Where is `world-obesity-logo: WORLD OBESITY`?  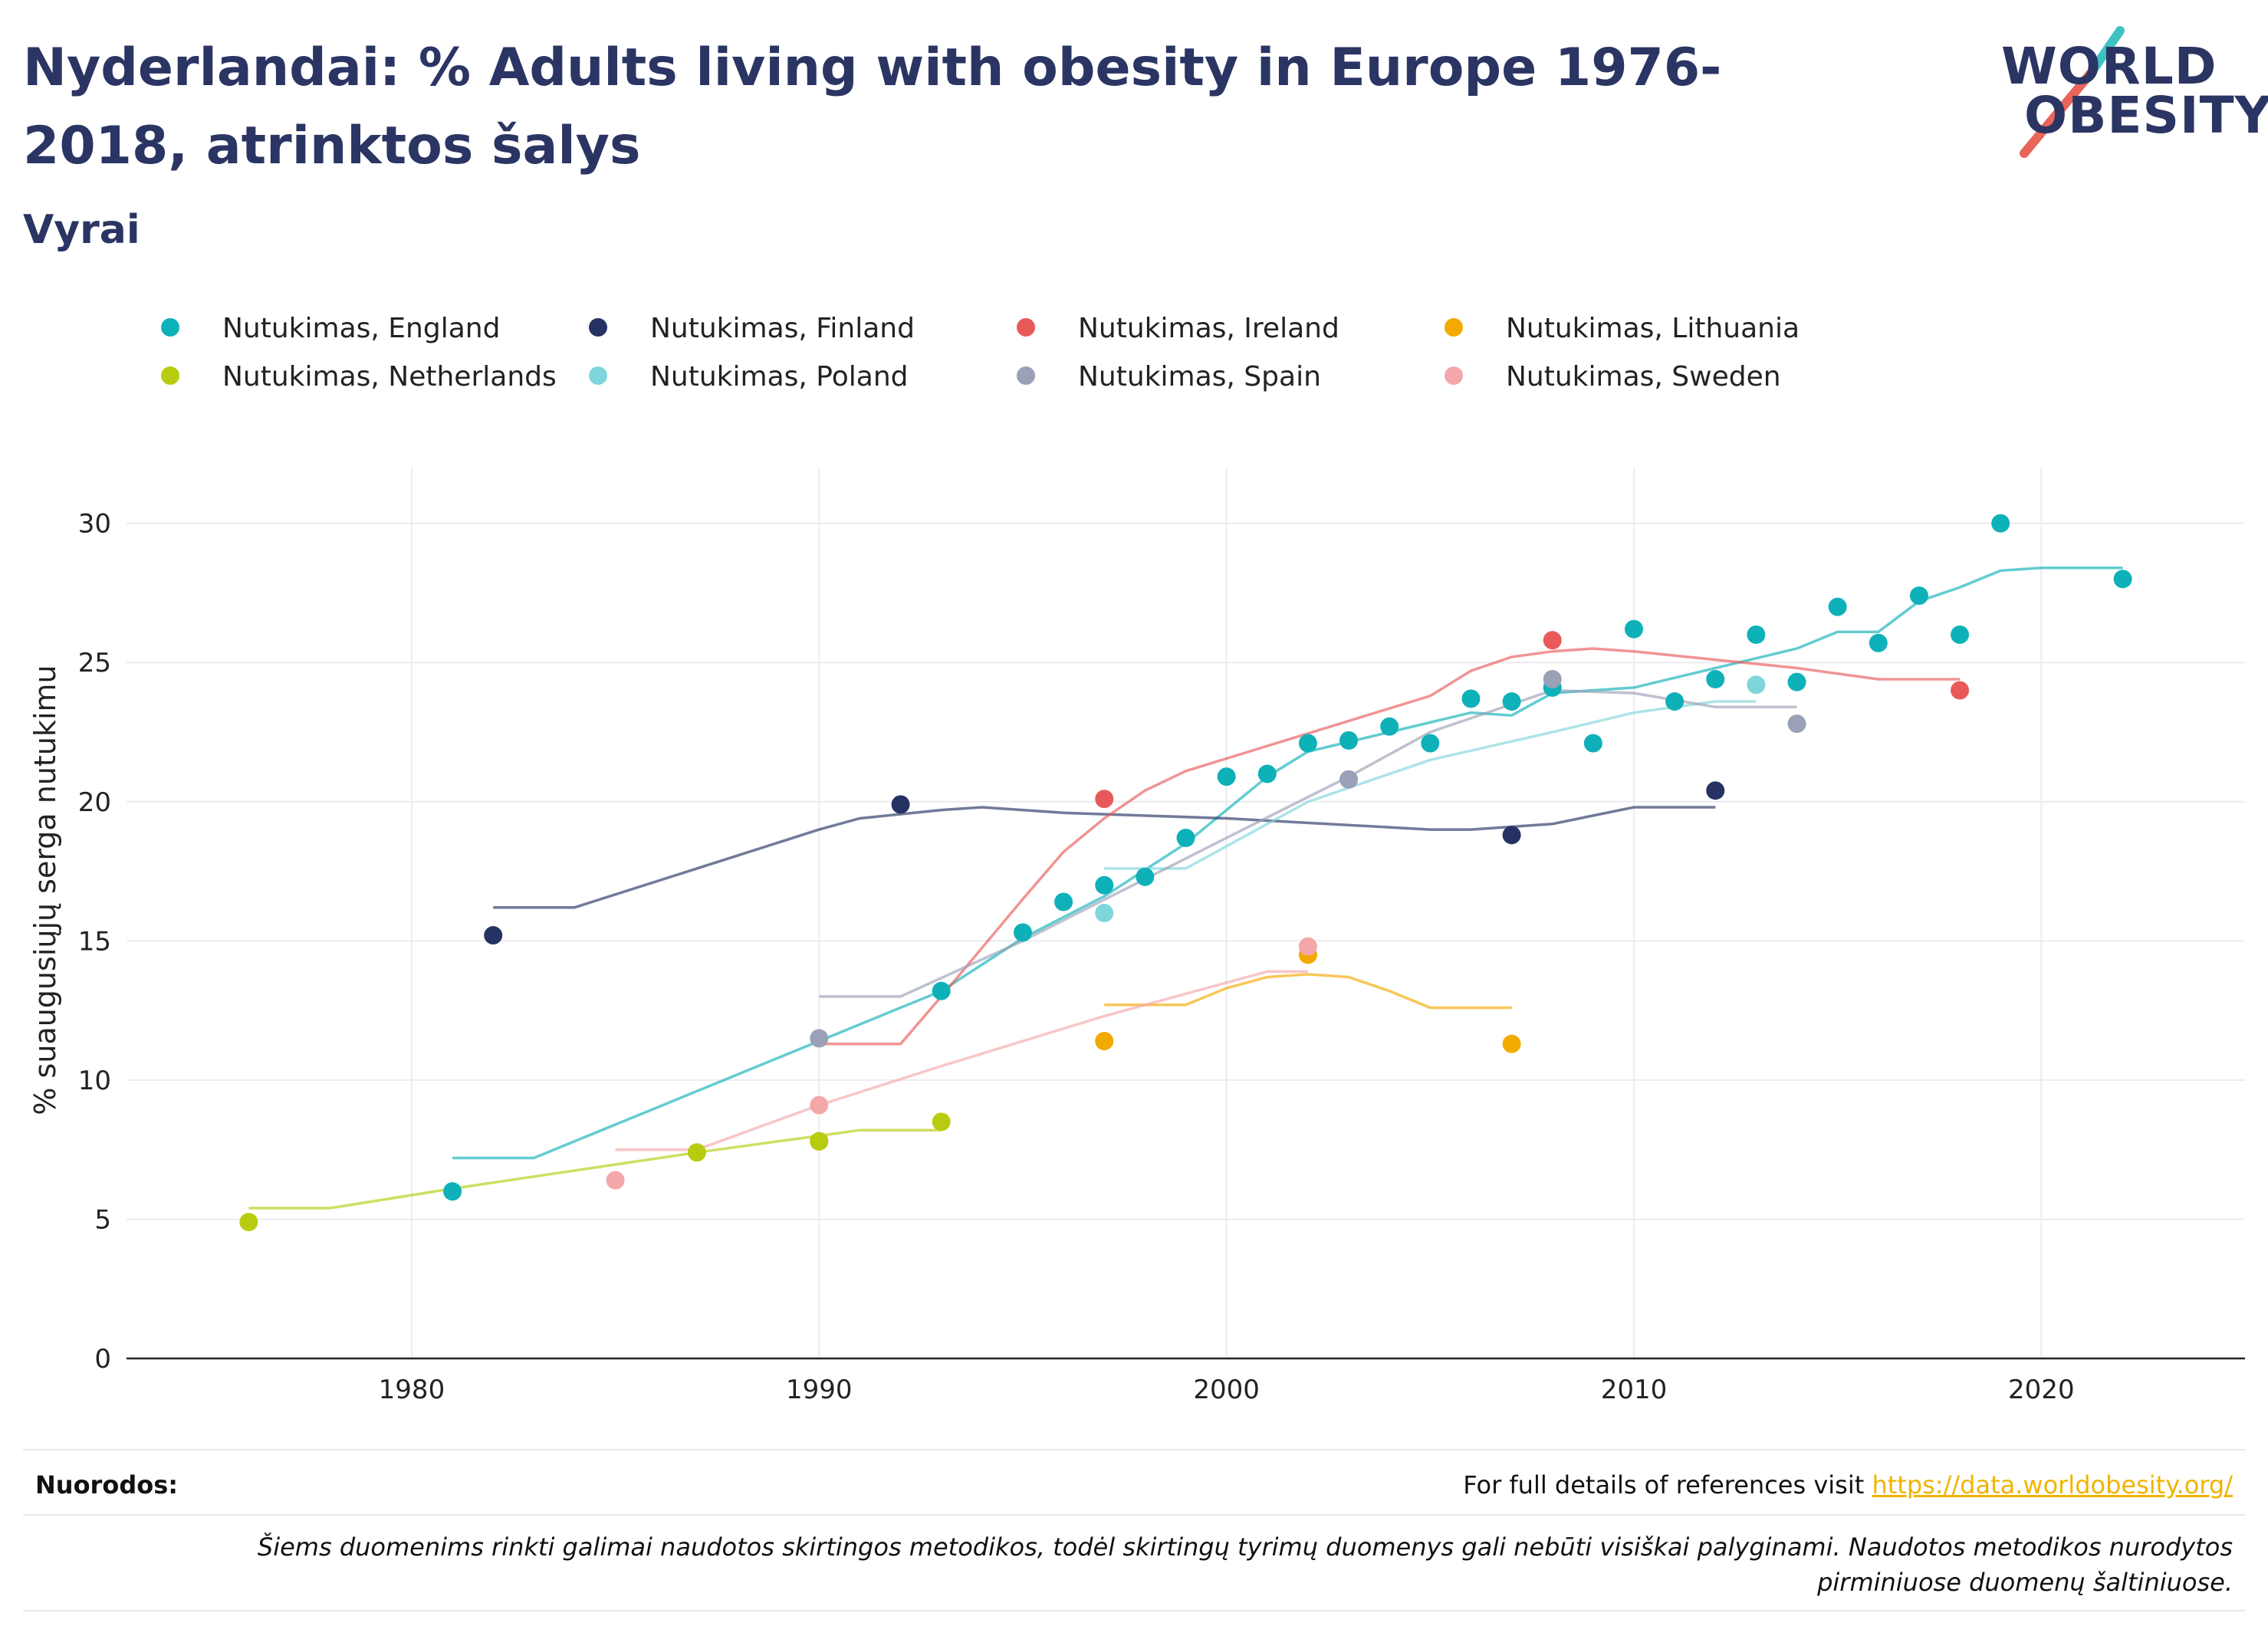
world-obesity-logo: WORLD OBESITY is located at coordinates (2134, 92).